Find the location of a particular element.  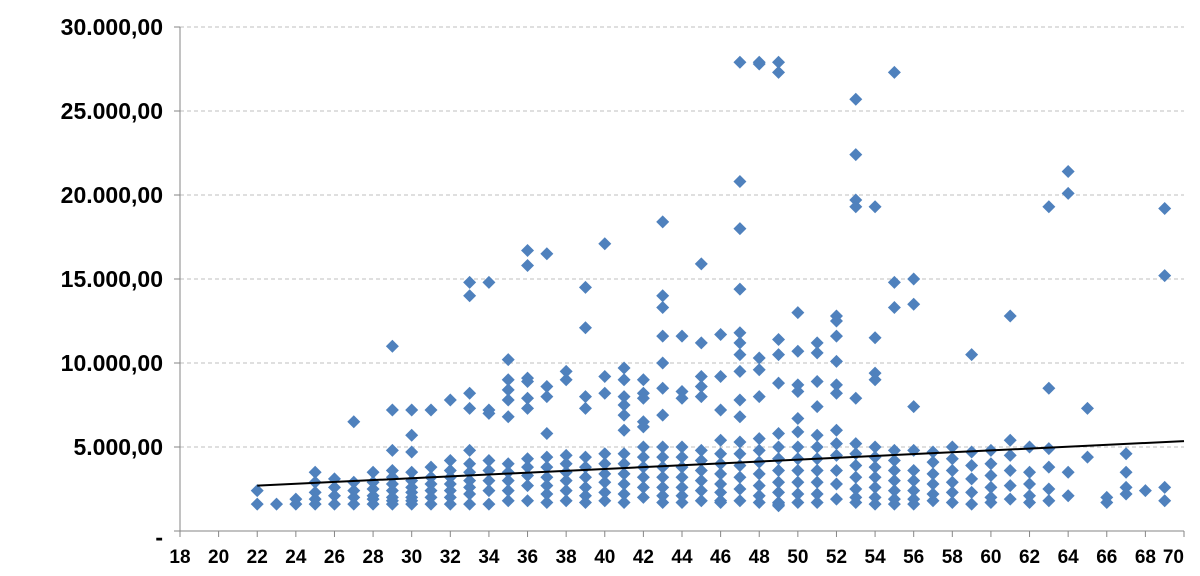

x-tick-label: 44 is located at coordinates (682, 557).